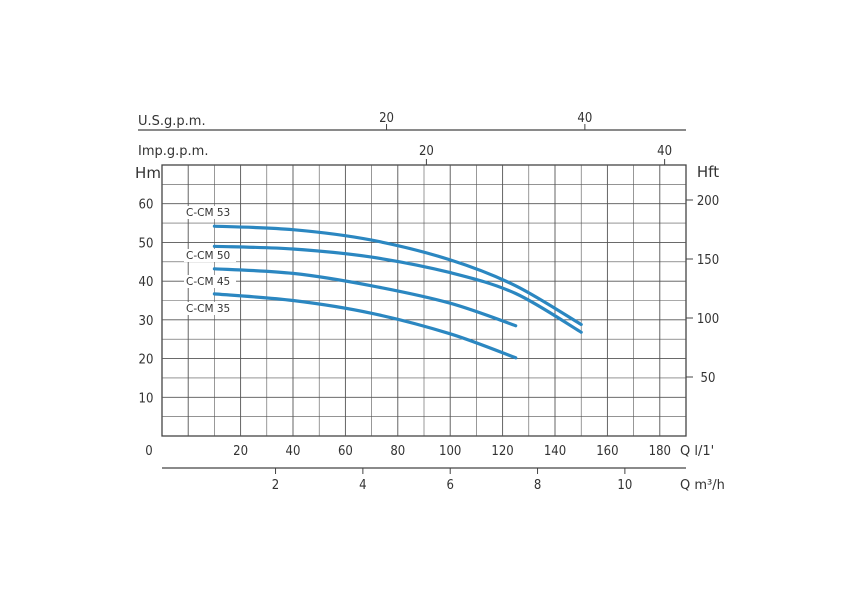 This screenshot has width=865, height=615. I want to click on tick-label-m3h: 10, so click(624, 485).